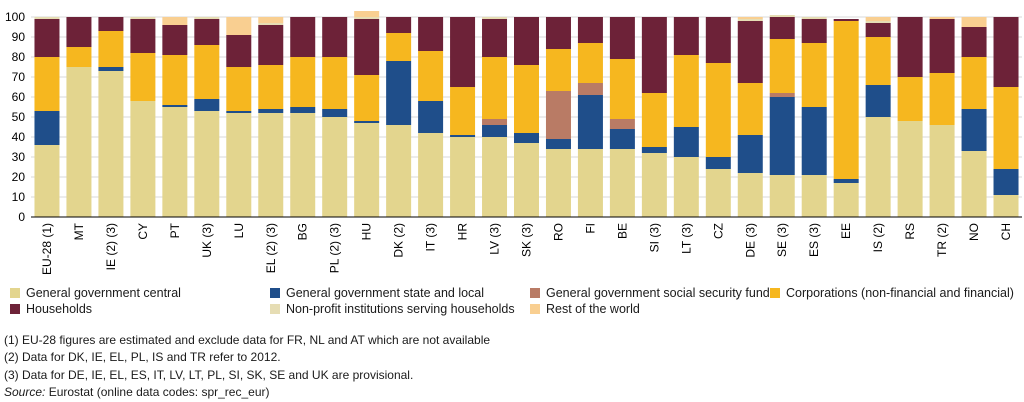  What do you see at coordinates (95, 293) in the screenshot?
I see `legend-item-gg-central: General government central` at bounding box center [95, 293].